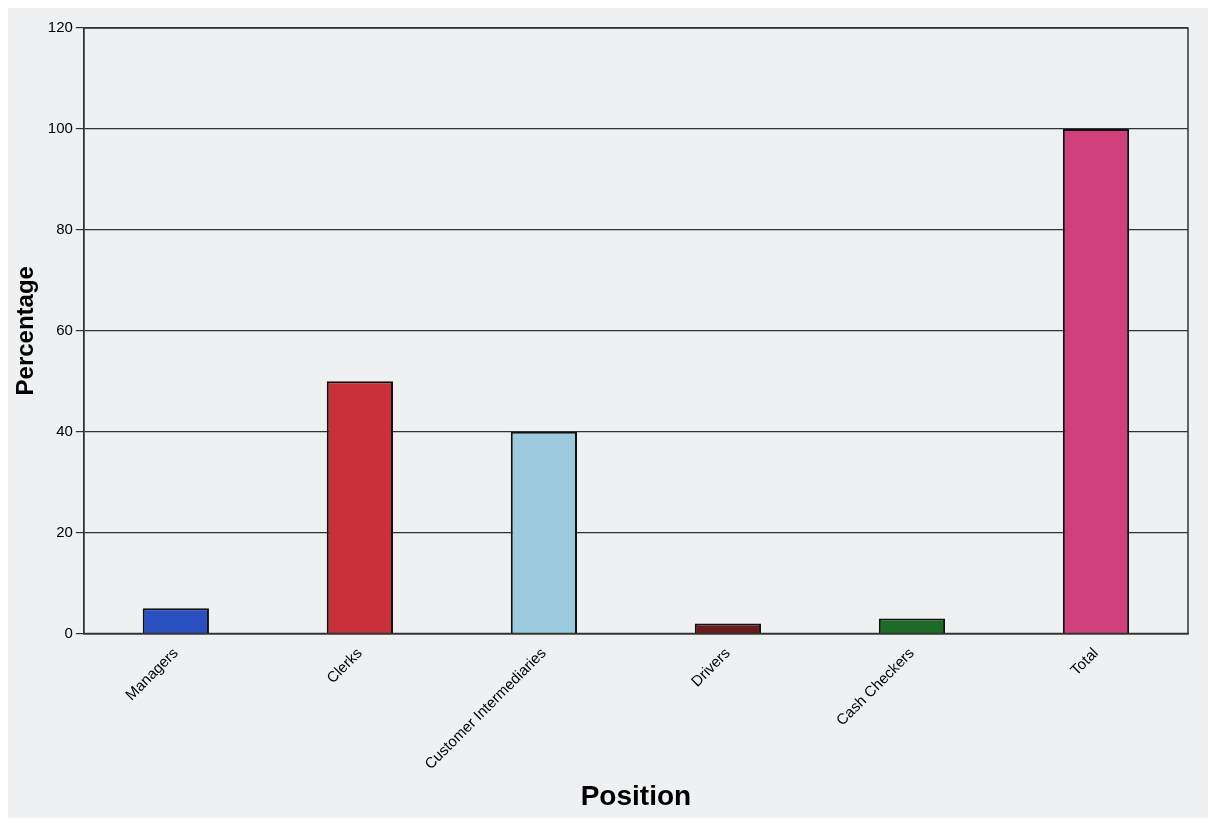  What do you see at coordinates (25, 331) in the screenshot?
I see `y-axis-title: Percentage` at bounding box center [25, 331].